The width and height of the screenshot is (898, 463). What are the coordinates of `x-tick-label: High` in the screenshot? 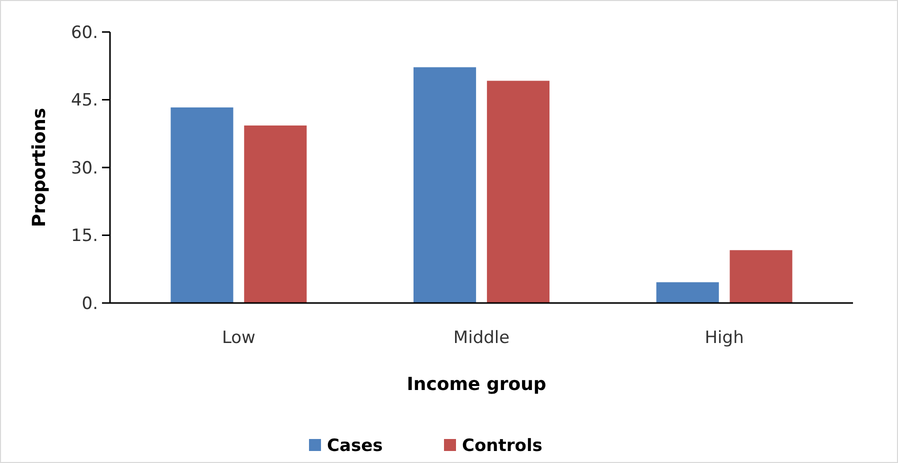 It's located at (724, 338).